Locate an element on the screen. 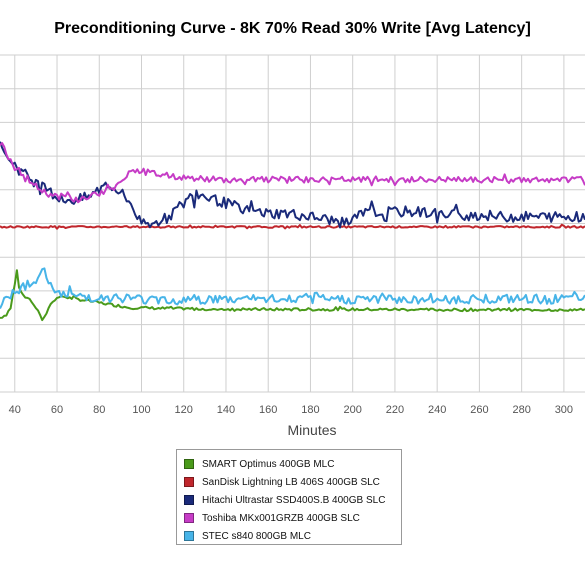 Image resolution: width=585 pixels, height=568 pixels. x-tick-label: 200 is located at coordinates (353, 410).